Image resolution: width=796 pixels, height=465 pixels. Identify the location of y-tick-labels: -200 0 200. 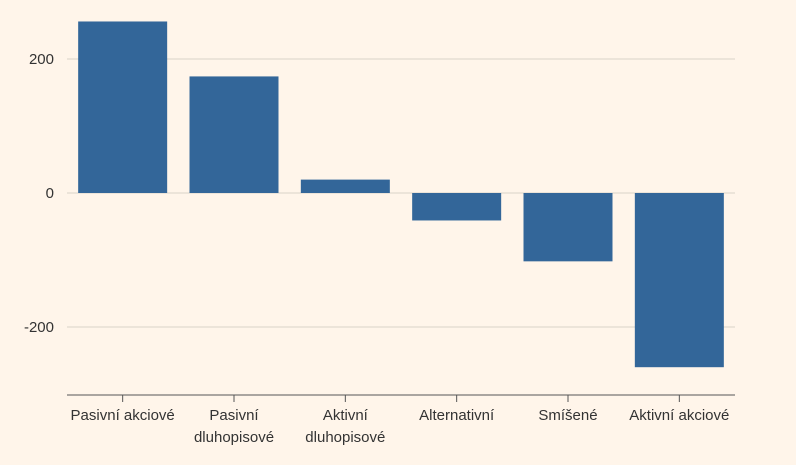
(39, 193).